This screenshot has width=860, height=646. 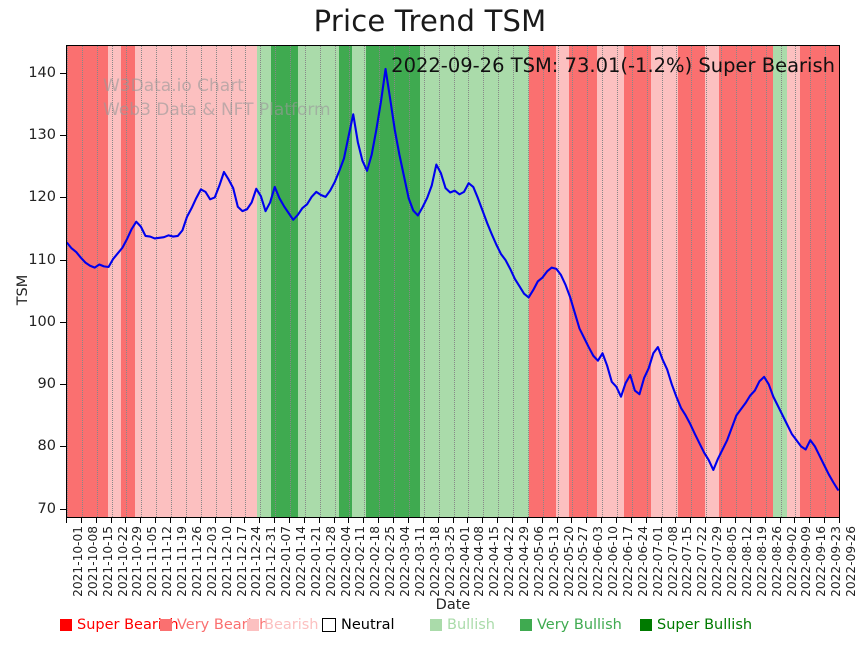 What do you see at coordinates (479, 561) in the screenshot?
I see `x-tick-label: 2022-04-08` at bounding box center [479, 561].